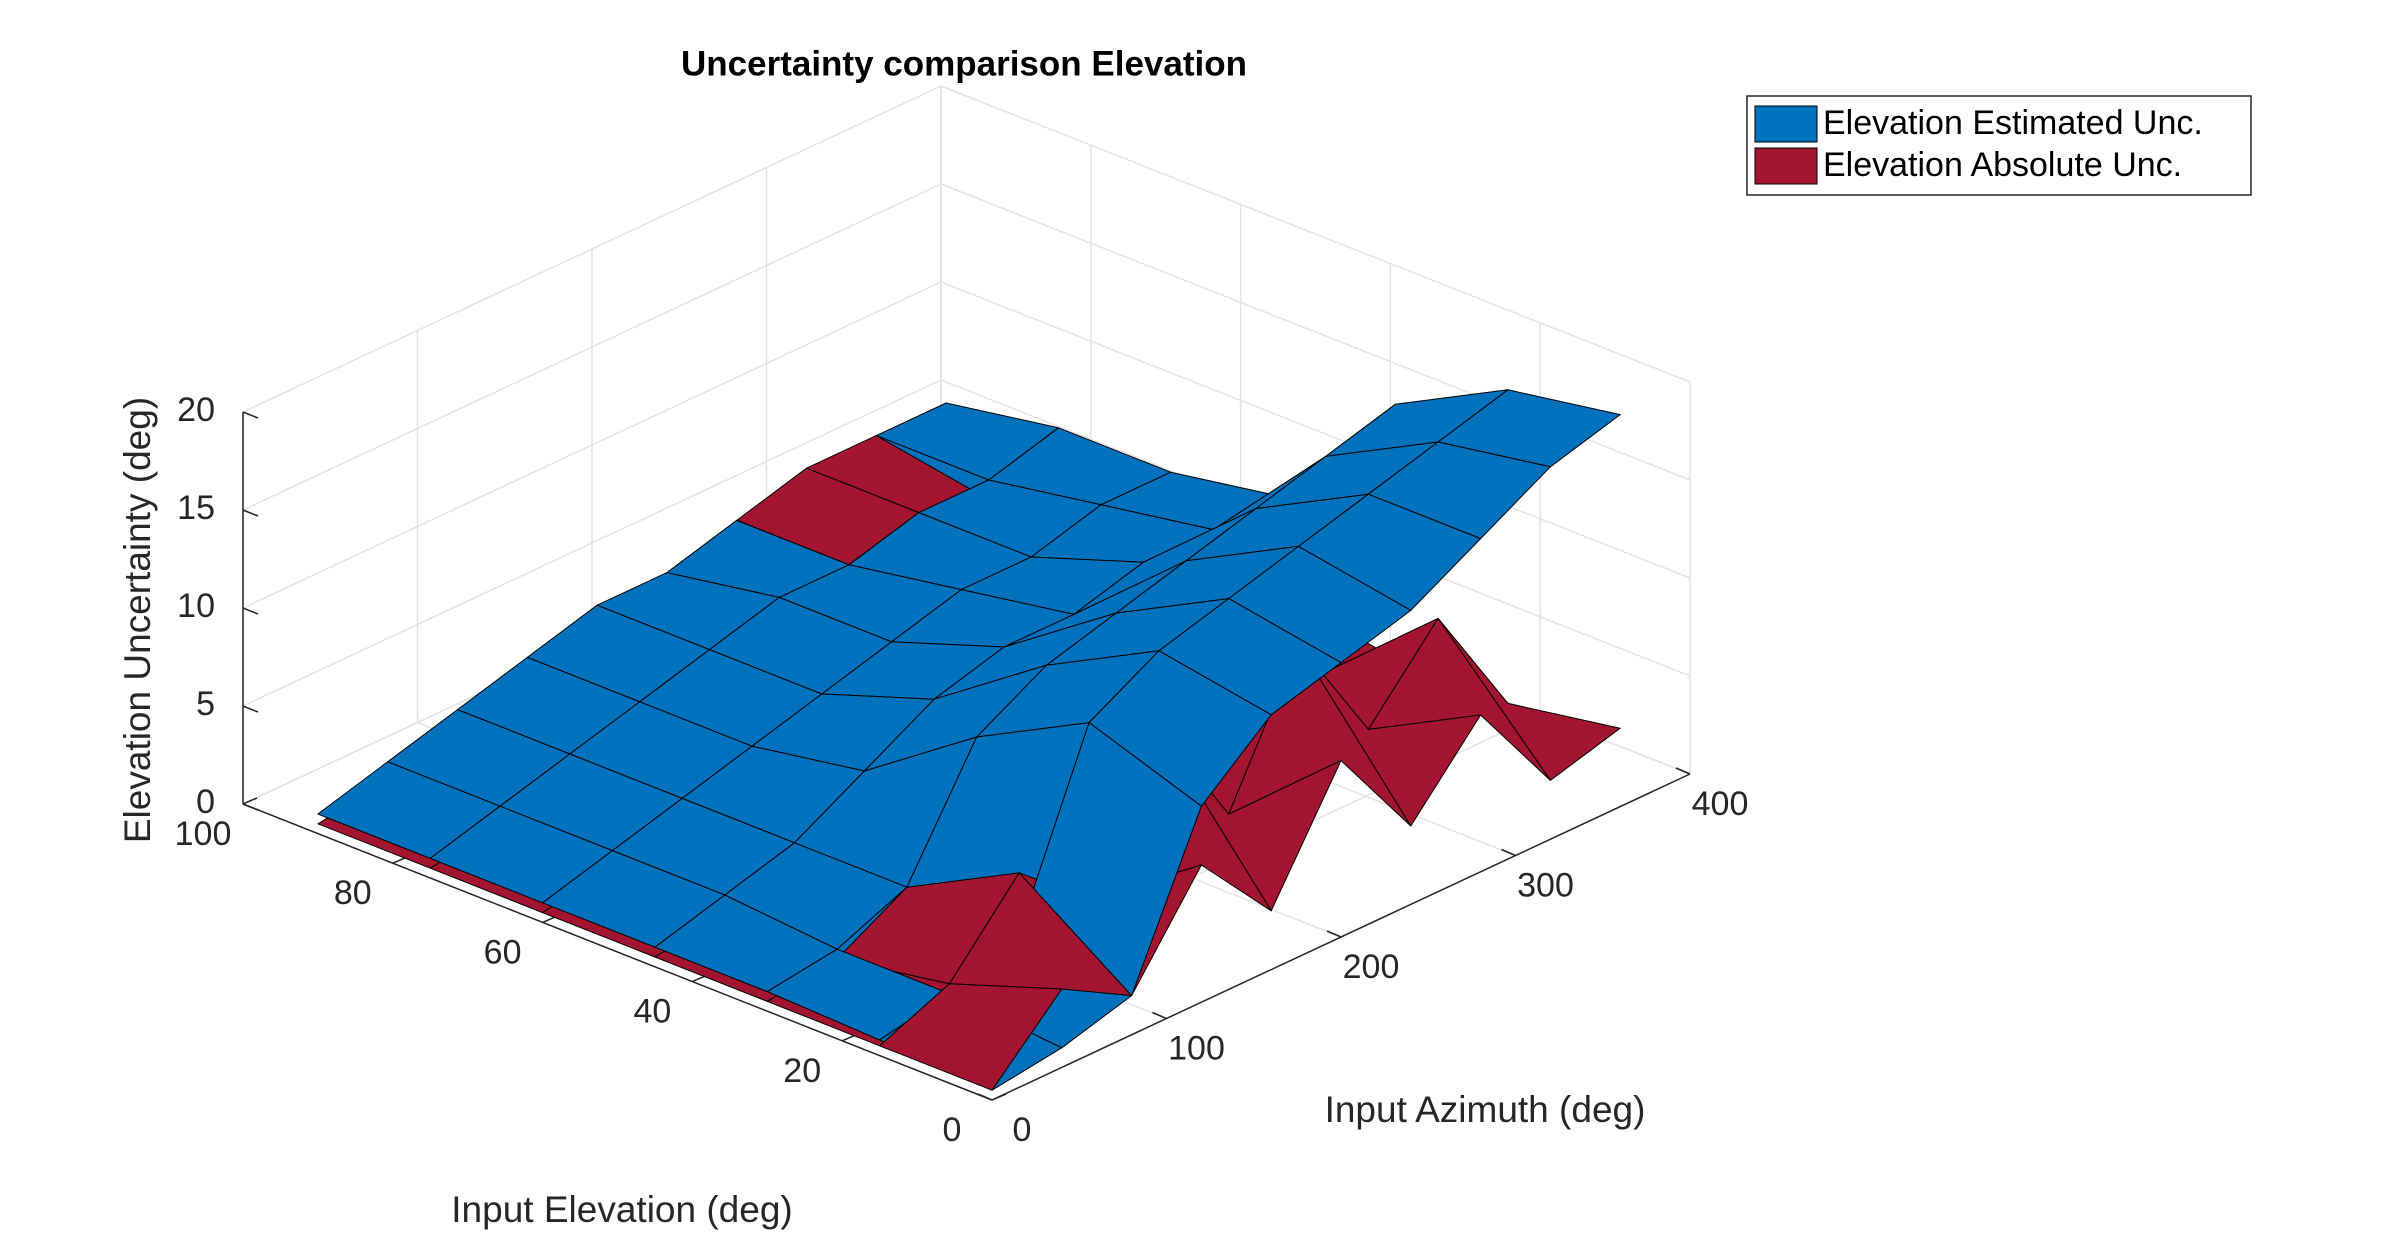 The width and height of the screenshot is (2400, 1238). I want to click on legend-box, so click(1999, 145).